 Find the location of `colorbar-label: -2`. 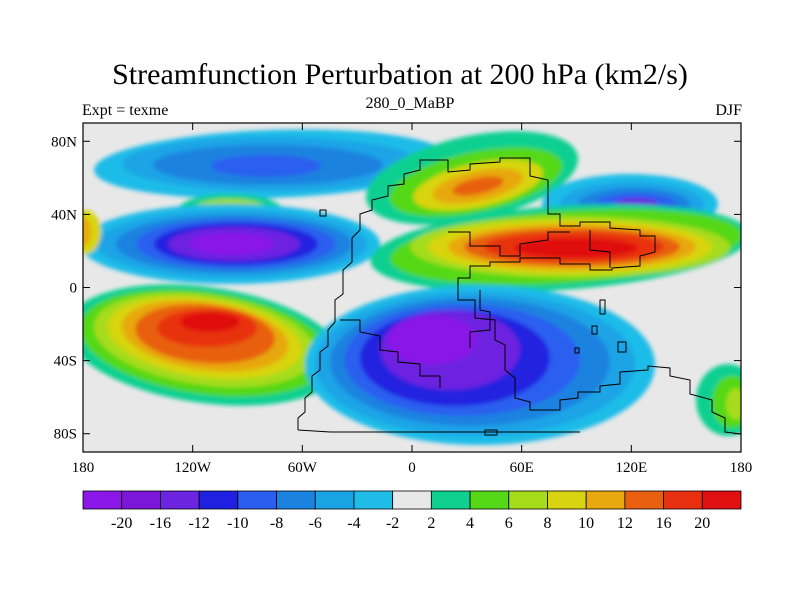

colorbar-label: -2 is located at coordinates (392, 523).